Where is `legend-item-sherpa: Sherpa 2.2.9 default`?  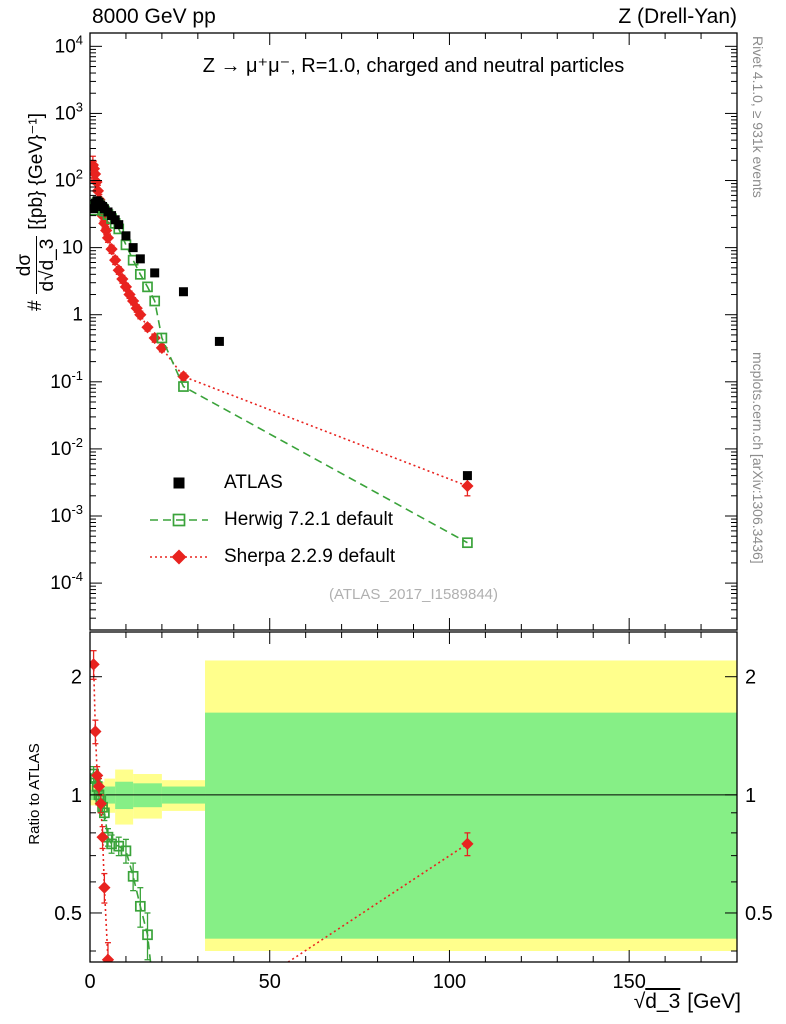 legend-item-sherpa: Sherpa 2.2.9 default is located at coordinates (271, 556).